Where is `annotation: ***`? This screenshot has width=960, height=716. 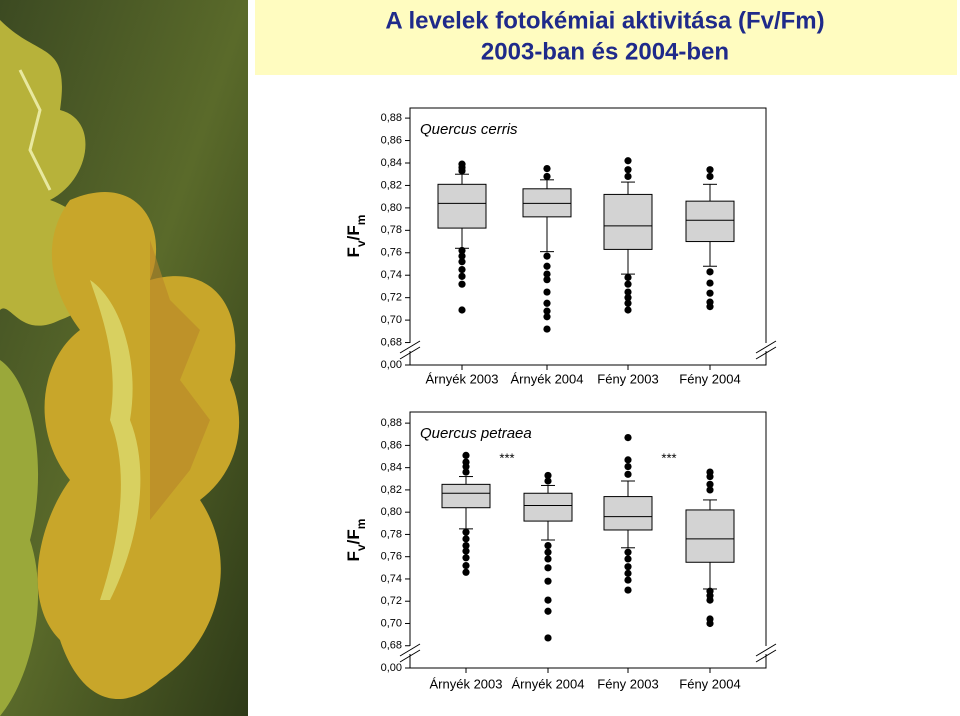 annotation: *** is located at coordinates (668, 457).